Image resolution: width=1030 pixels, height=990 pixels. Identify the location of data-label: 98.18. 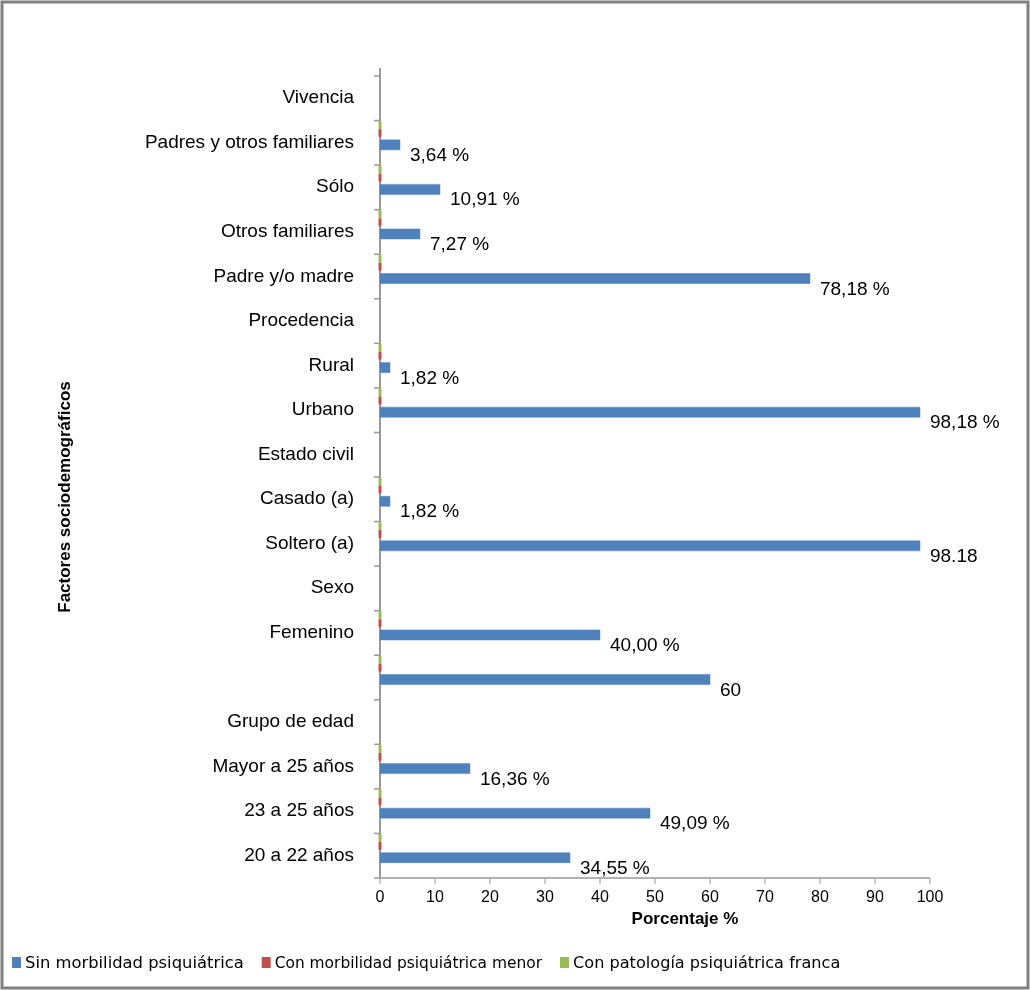
(953, 555).